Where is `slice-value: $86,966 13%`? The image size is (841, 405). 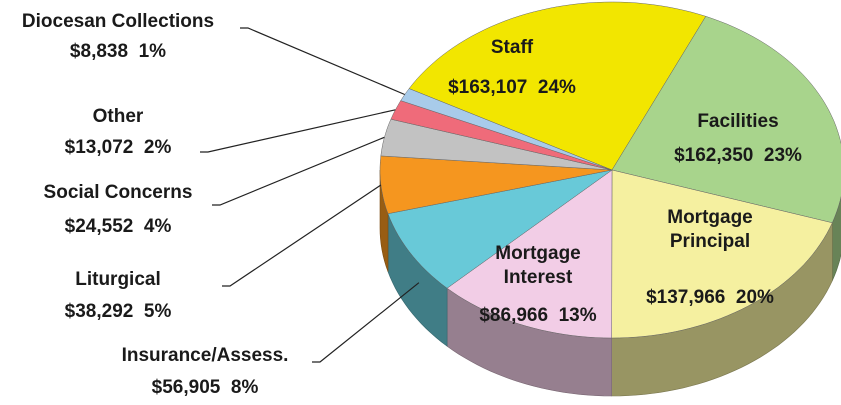 slice-value: $86,966 13% is located at coordinates (538, 315).